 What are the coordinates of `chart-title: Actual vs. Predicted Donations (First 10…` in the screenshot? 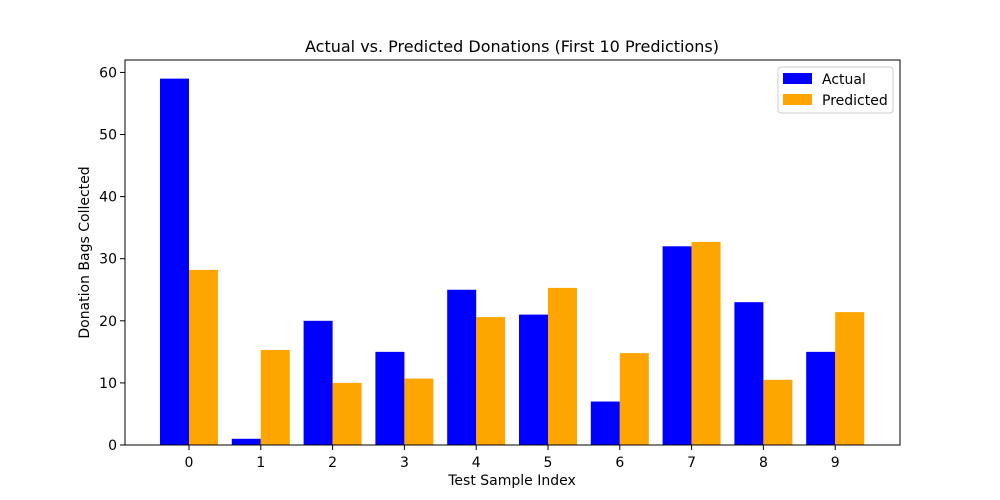 It's located at (512, 46).